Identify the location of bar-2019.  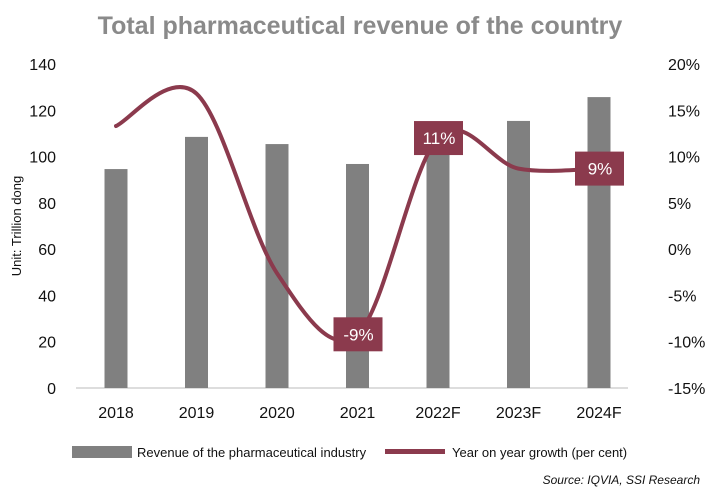
(196, 262).